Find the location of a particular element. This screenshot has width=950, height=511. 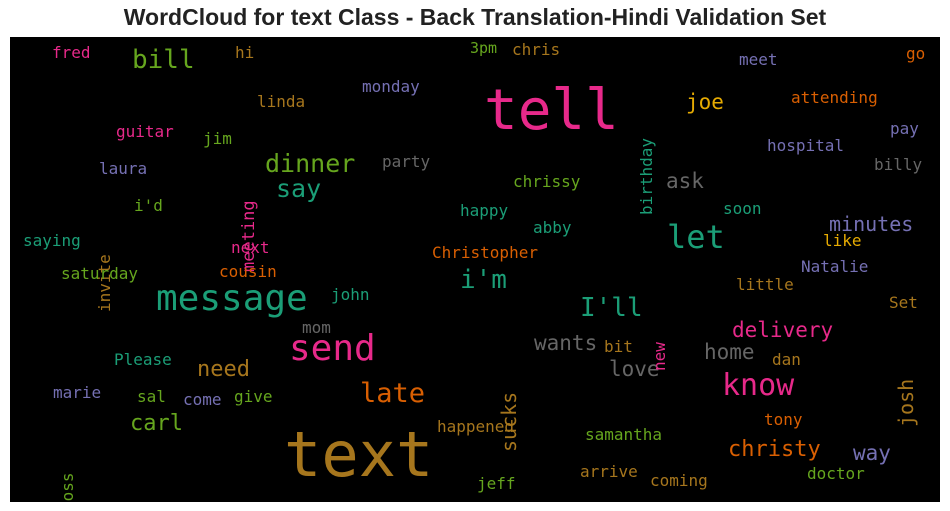

word-late: late is located at coordinates (393, 393).